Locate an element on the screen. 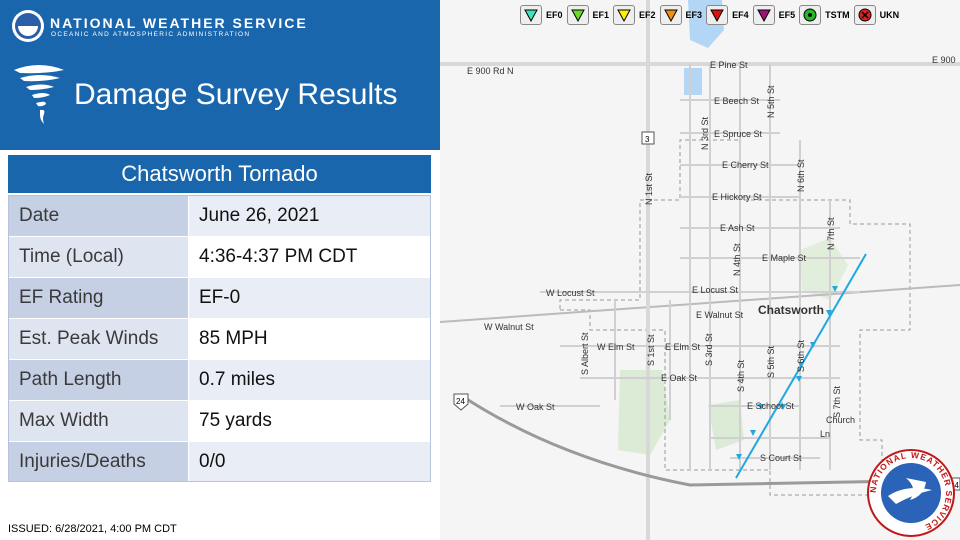 The image size is (960, 540). legend-label: EF1 is located at coordinates (601, 15).